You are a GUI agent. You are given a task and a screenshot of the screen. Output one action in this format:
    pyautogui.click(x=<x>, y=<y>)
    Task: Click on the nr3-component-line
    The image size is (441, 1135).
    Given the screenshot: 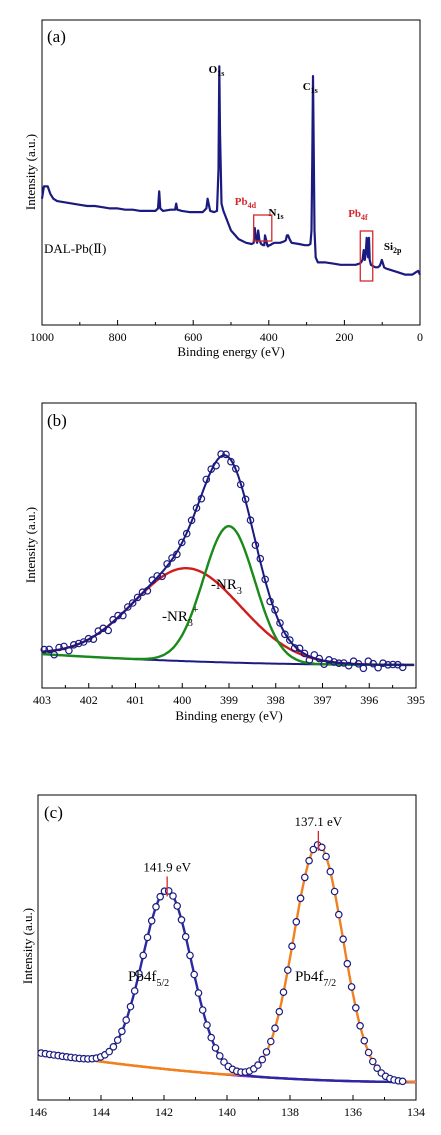 What is the action you would take?
    pyautogui.click(x=228, y=595)
    